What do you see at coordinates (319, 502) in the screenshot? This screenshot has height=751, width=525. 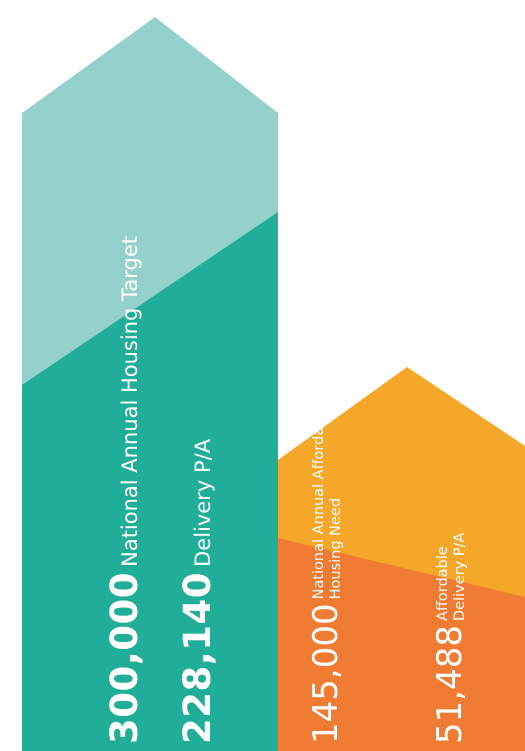 I see `affordable-target-label-line1: National Annual Affordable` at bounding box center [319, 502].